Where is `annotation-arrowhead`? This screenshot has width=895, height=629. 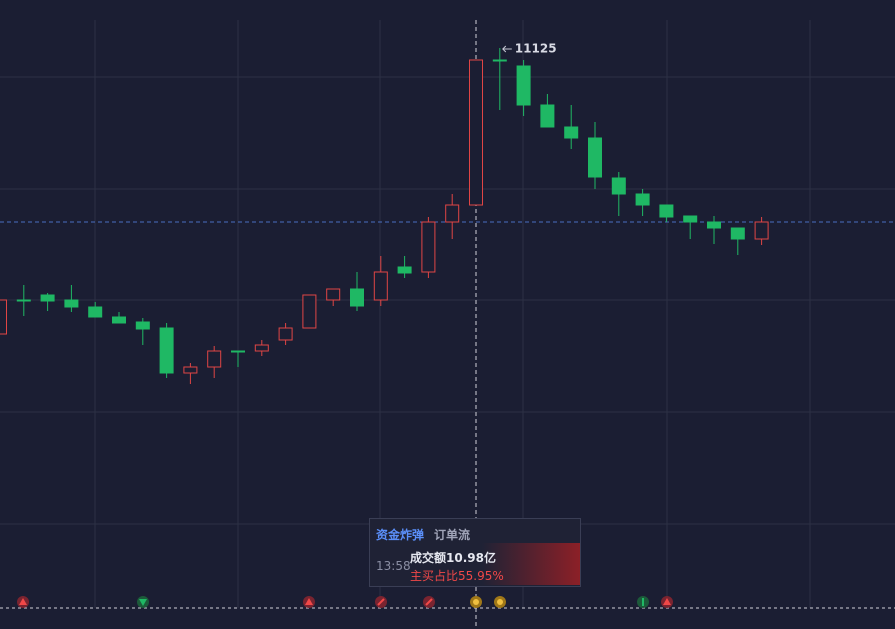 annotation-arrowhead is located at coordinates (504, 49).